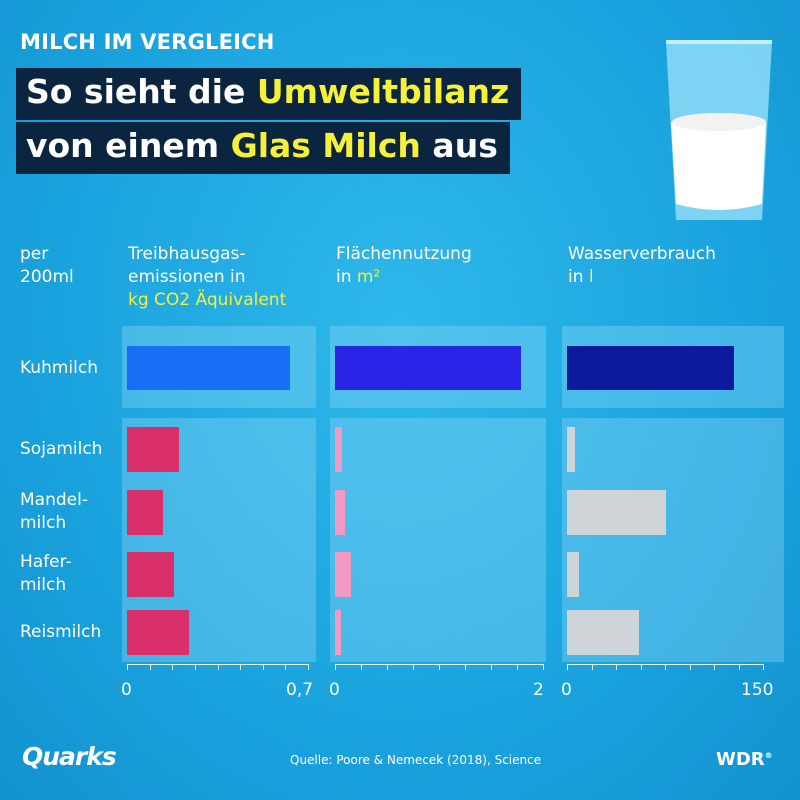 The image size is (800, 800). I want to click on panel-title: Flächennutzung in m², so click(404, 265).